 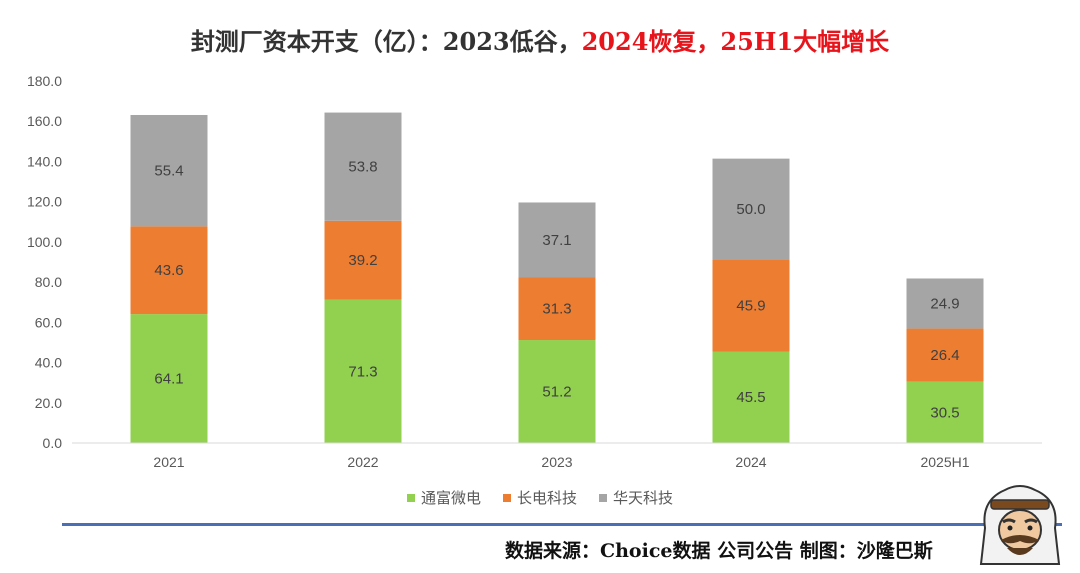 What do you see at coordinates (44, 81) in the screenshot?
I see `y-tick-label: 180.0` at bounding box center [44, 81].